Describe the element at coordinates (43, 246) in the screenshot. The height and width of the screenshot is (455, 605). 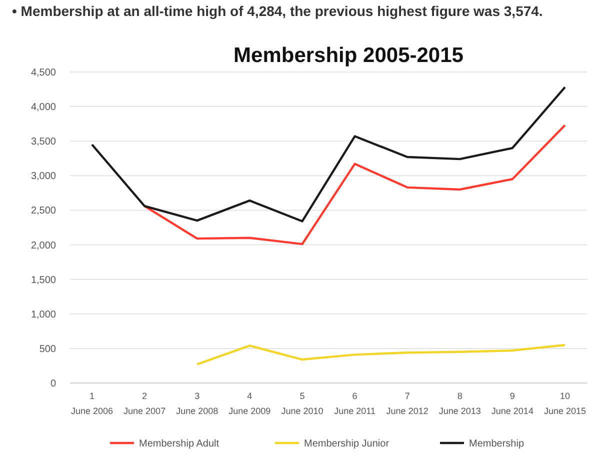
I see `y-tick-label: 2,000` at that location.